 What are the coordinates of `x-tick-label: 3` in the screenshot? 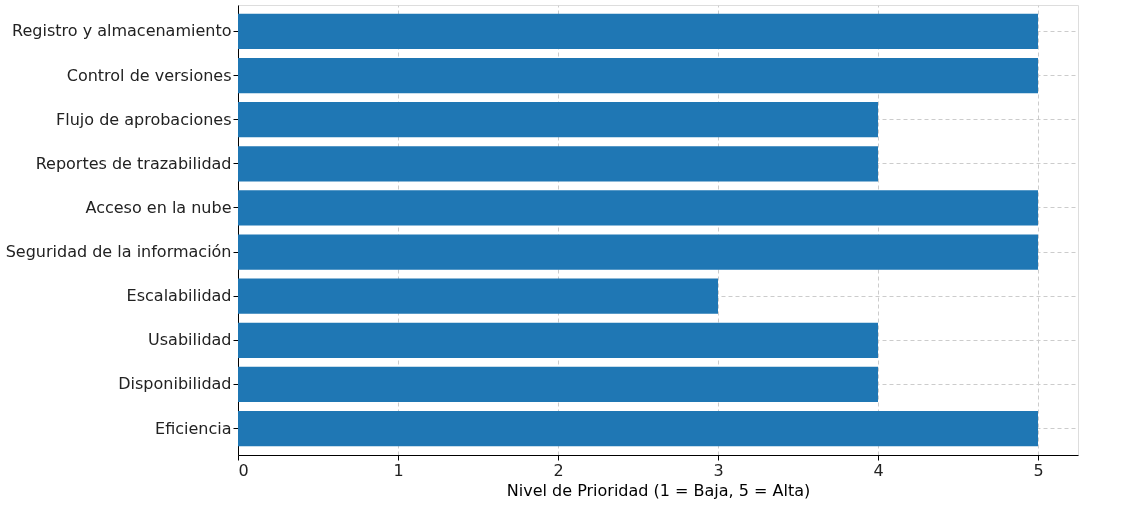 It's located at (718, 470).